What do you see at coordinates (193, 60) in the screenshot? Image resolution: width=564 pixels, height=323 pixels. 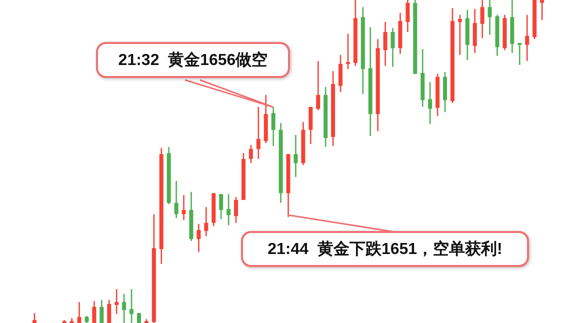 I see `annotation: 21:32 黄金1656做空` at bounding box center [193, 60].